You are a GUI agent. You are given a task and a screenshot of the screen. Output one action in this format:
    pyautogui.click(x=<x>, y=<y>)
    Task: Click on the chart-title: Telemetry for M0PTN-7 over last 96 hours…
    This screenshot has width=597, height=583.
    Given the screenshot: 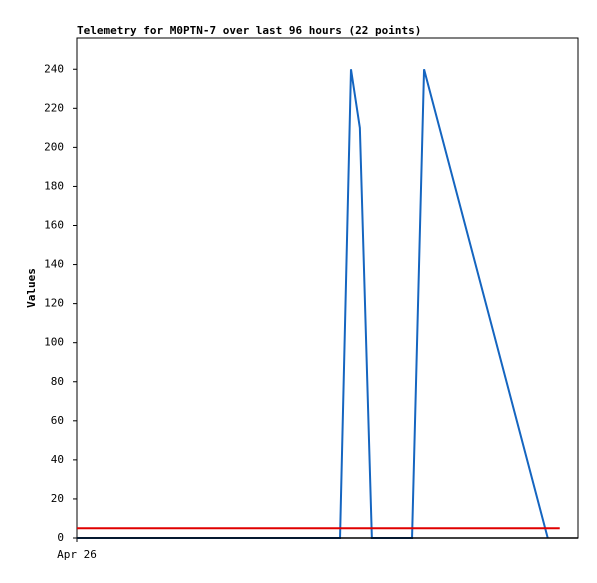 What is the action you would take?
    pyautogui.click(x=249, y=30)
    